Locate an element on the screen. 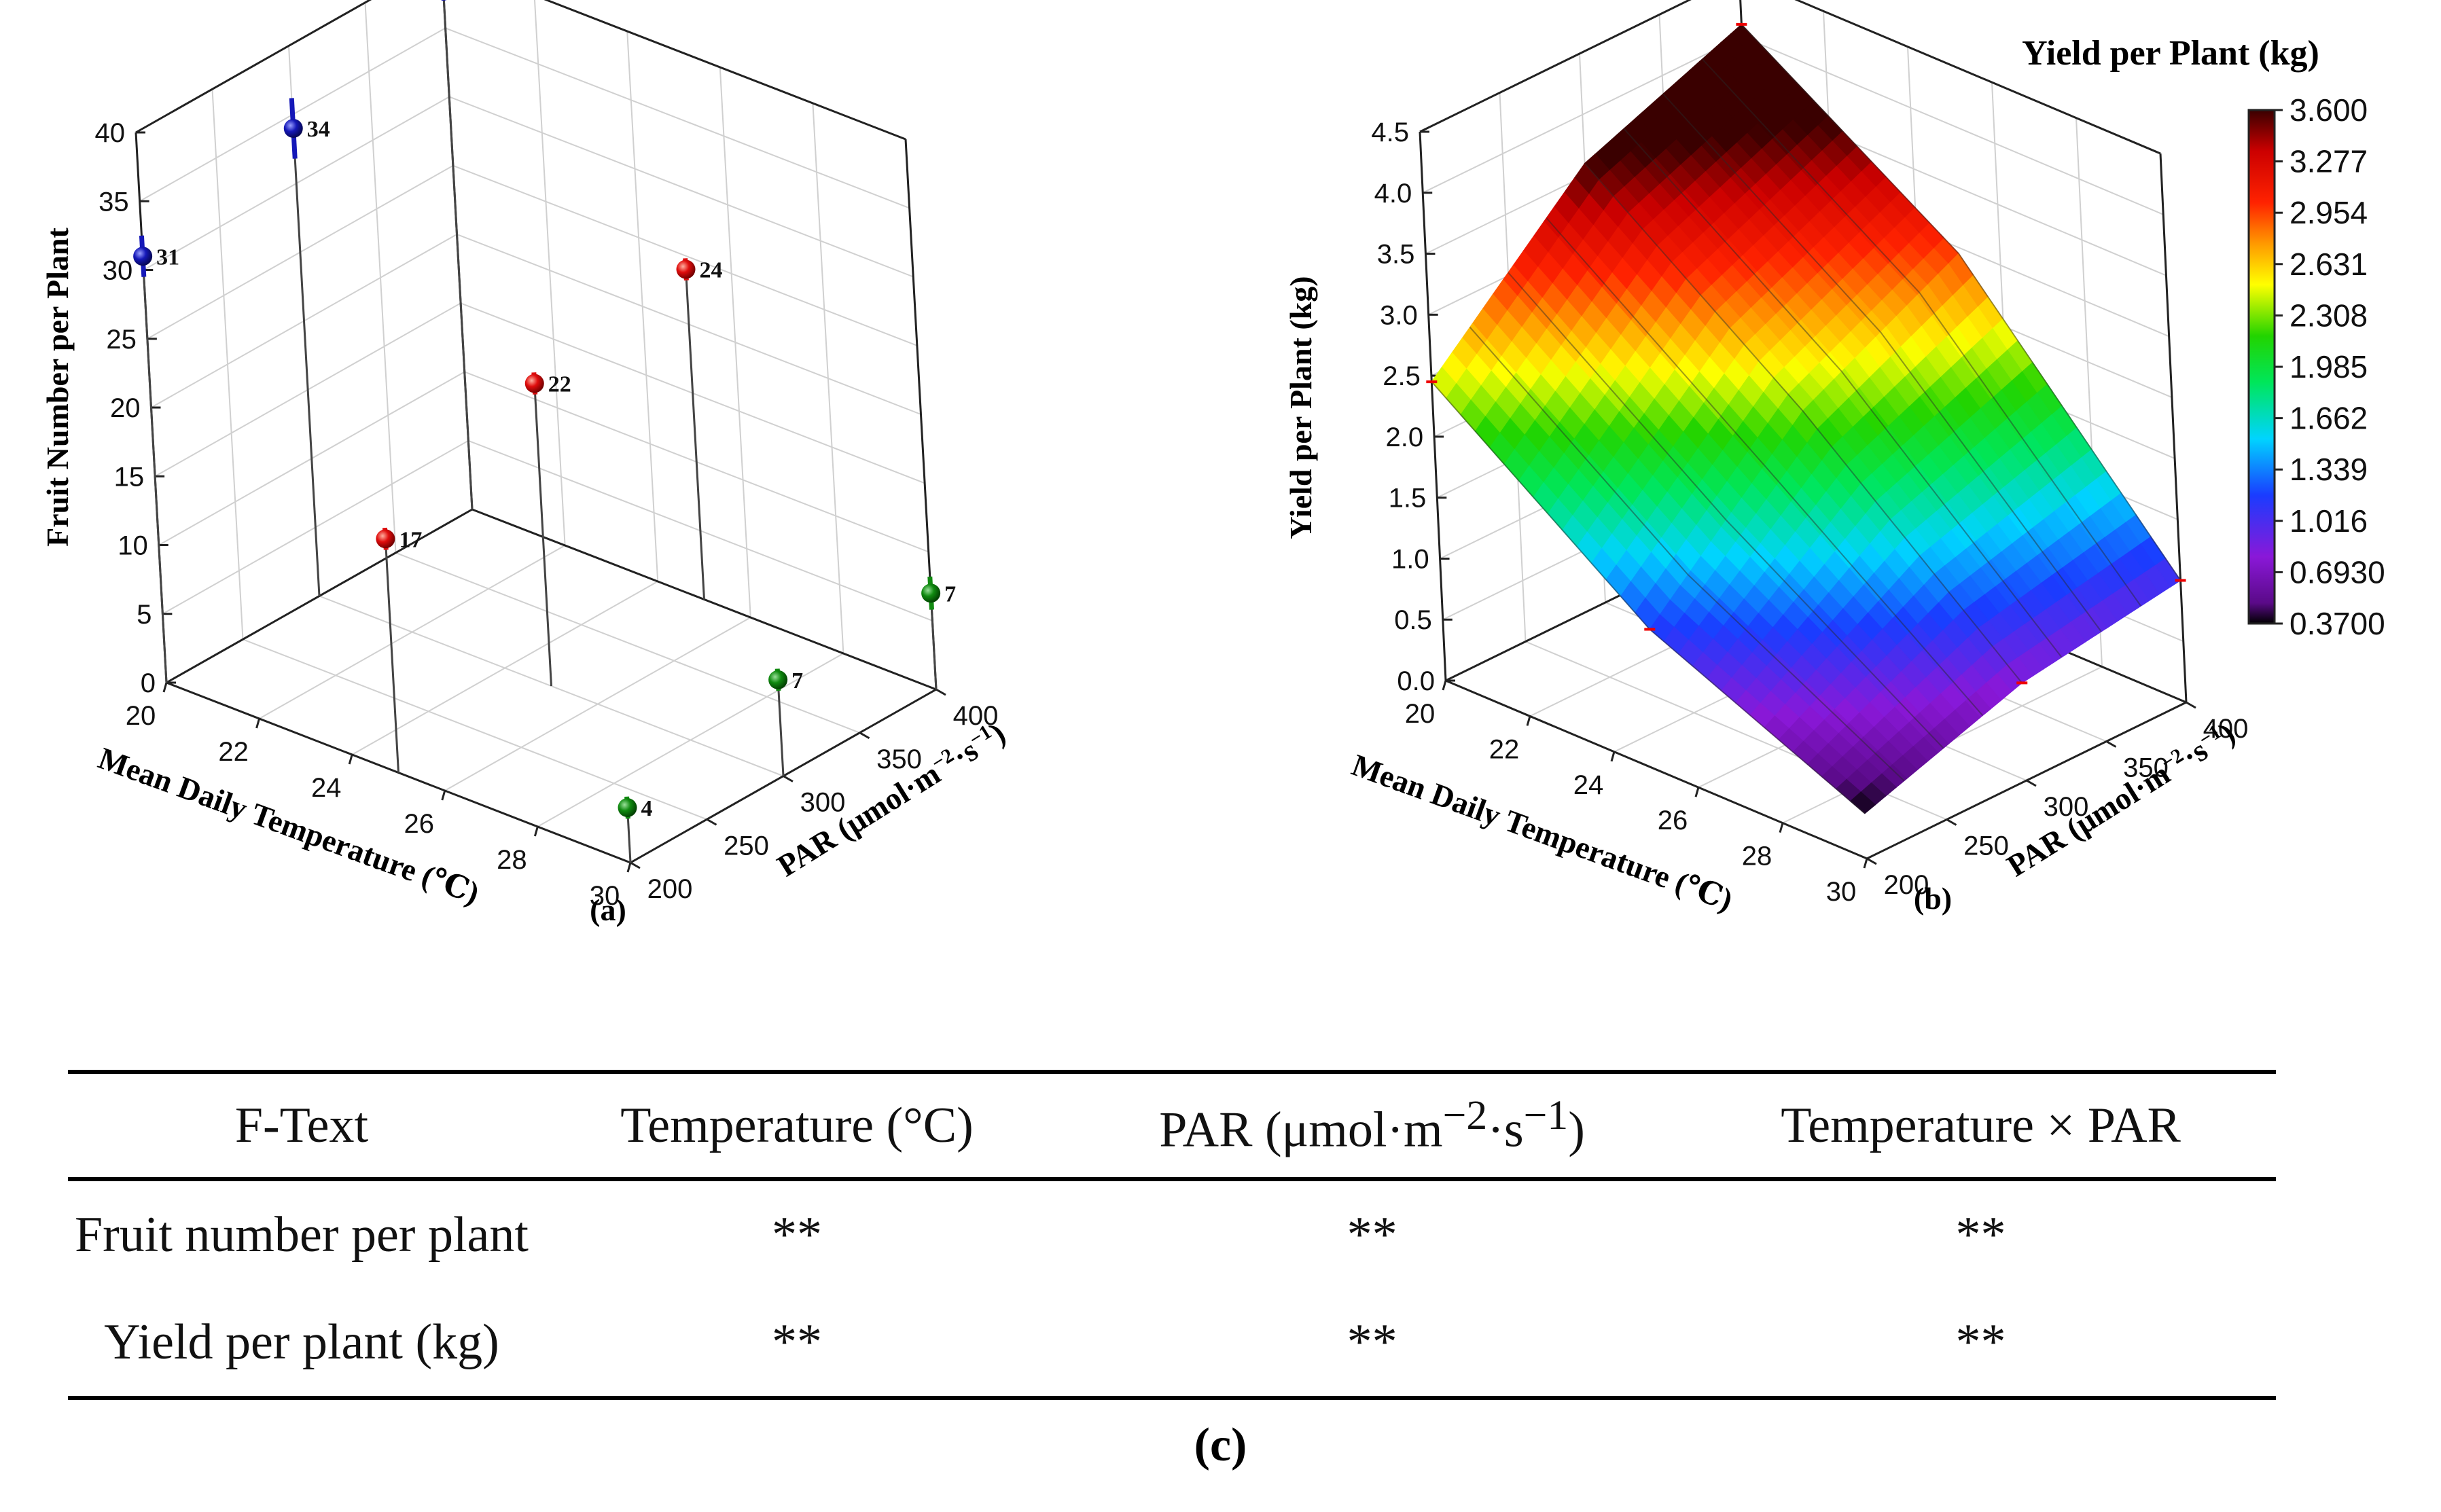 This screenshot has width=2441, height=1512. table-row: Fruit number per plant ** ** ** is located at coordinates (1172, 1234).